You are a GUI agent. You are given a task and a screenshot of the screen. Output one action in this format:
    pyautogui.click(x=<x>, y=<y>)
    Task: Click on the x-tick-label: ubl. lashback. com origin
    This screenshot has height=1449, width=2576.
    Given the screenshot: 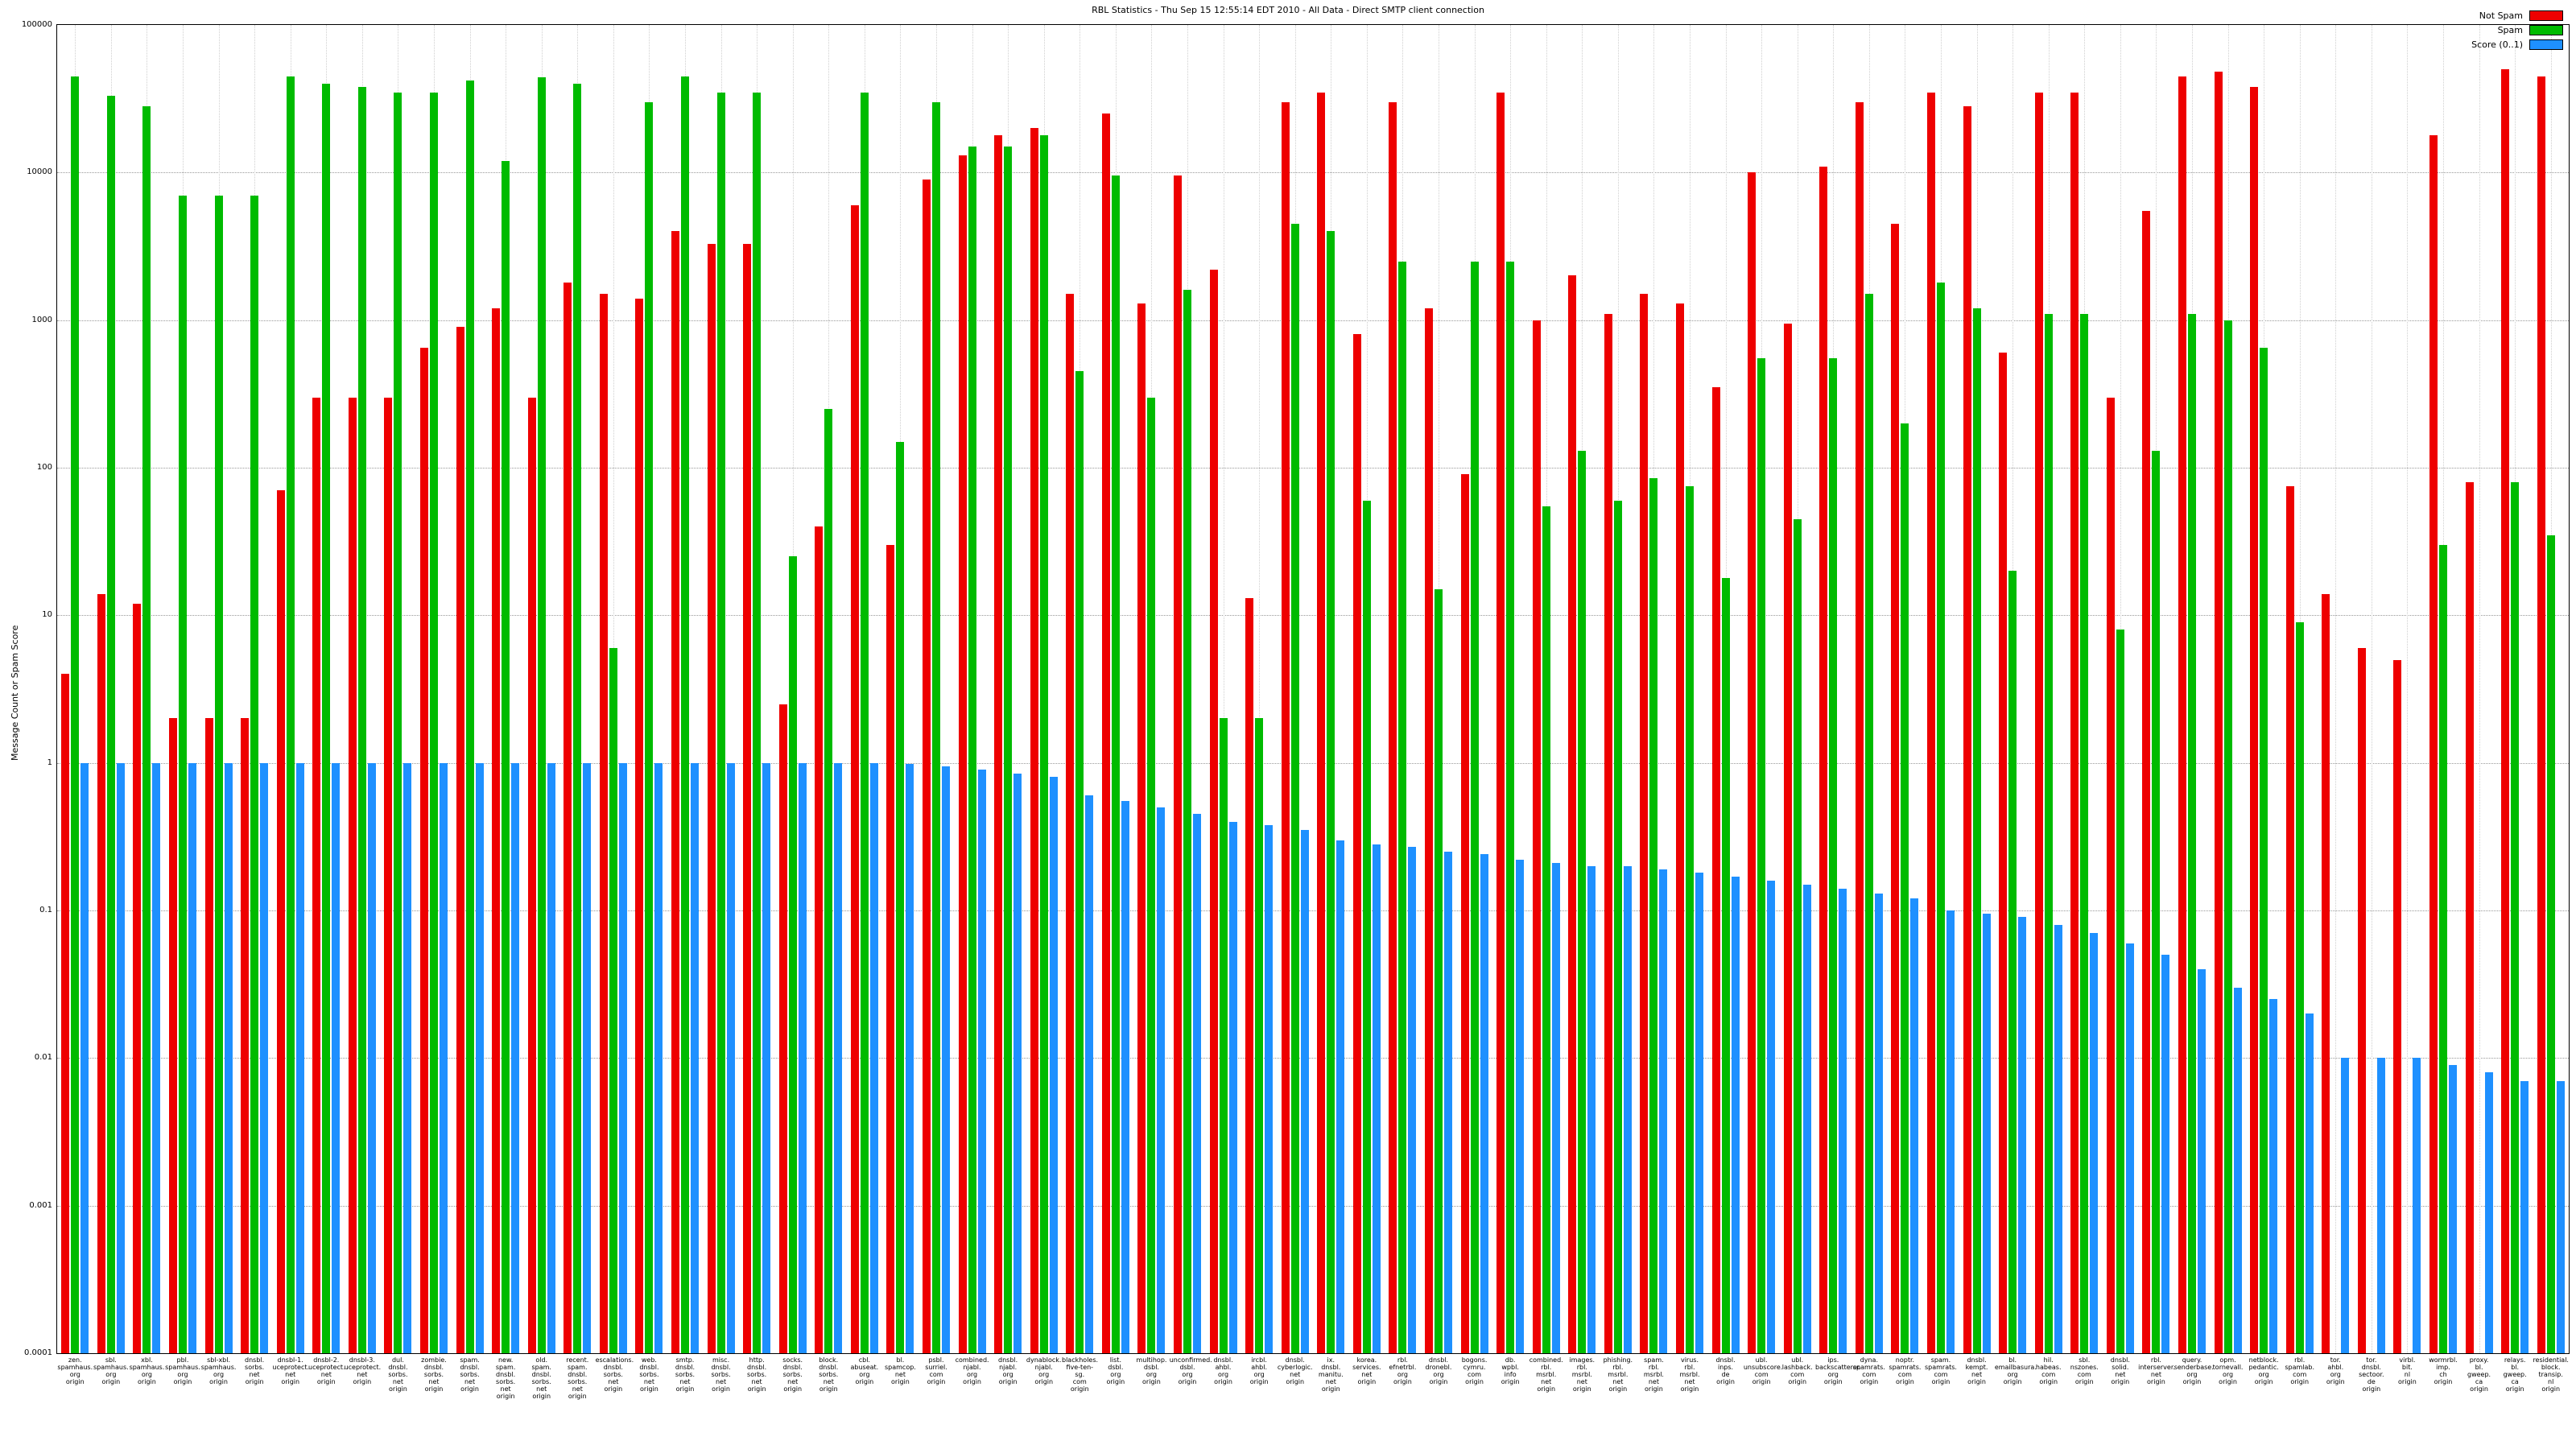 What is the action you would take?
    pyautogui.click(x=1797, y=1370)
    